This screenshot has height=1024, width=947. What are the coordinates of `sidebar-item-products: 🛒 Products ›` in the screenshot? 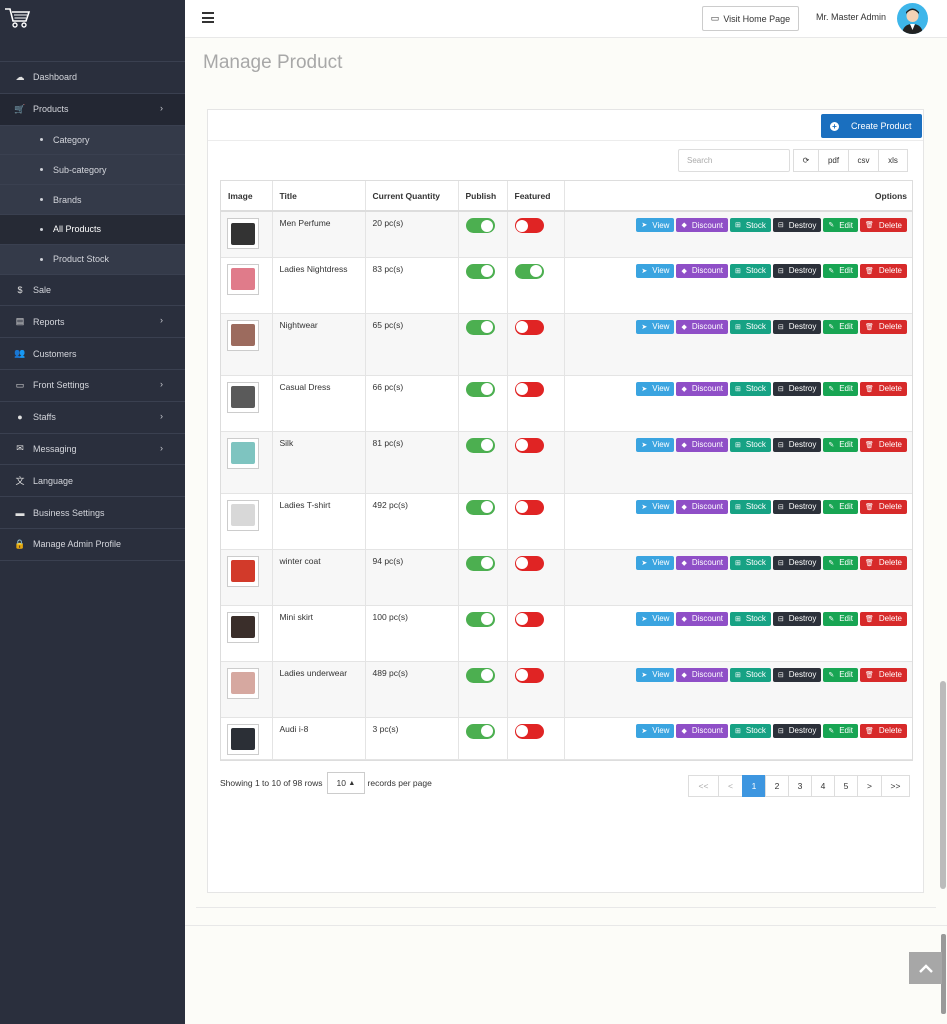 It's located at (92, 109).